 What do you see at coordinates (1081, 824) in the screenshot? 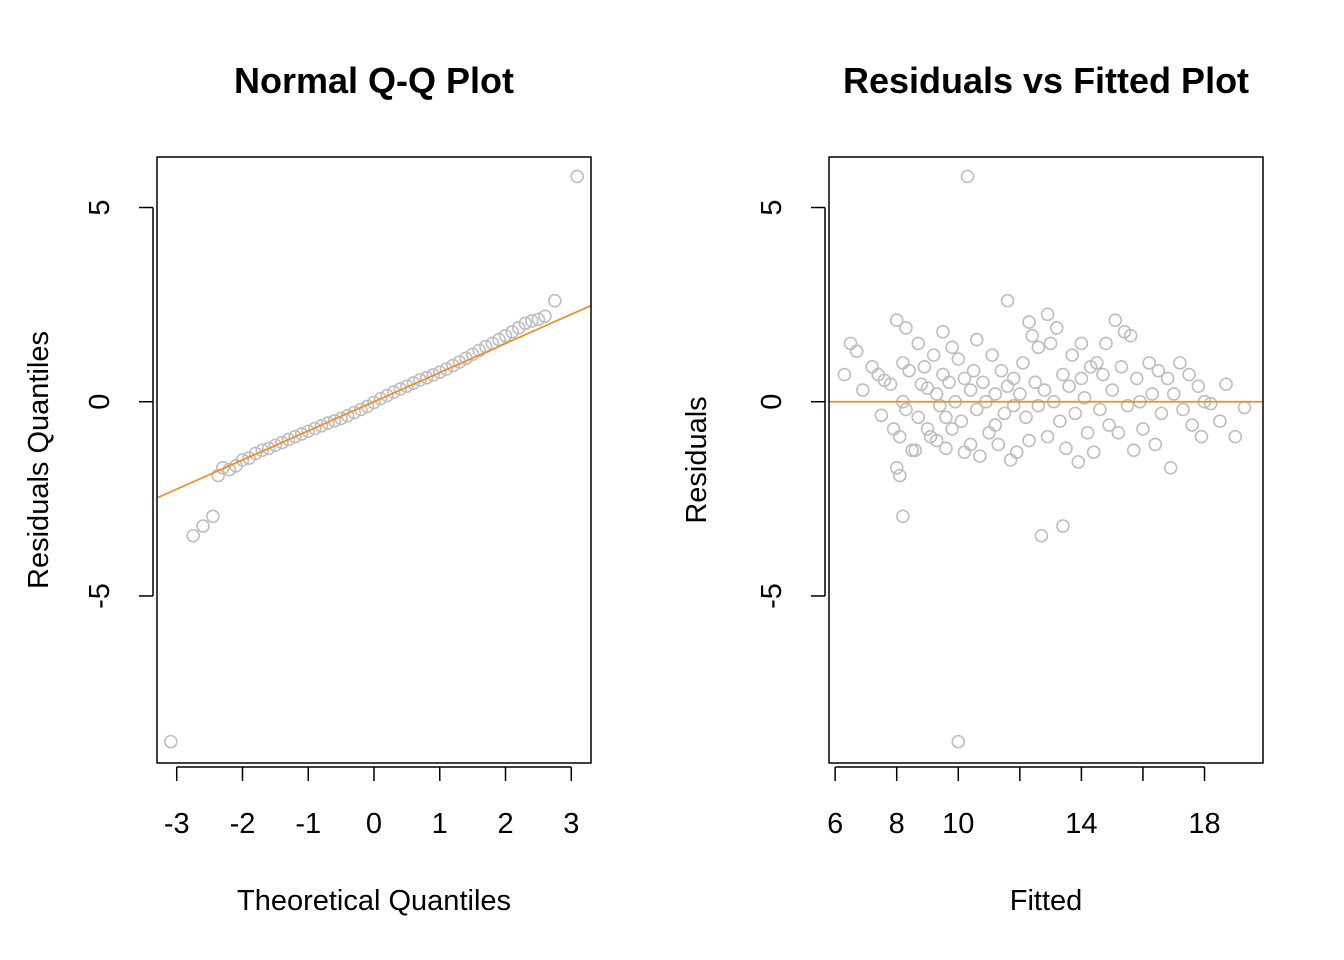
I see `residuals-x-tick-label: 14` at bounding box center [1081, 824].